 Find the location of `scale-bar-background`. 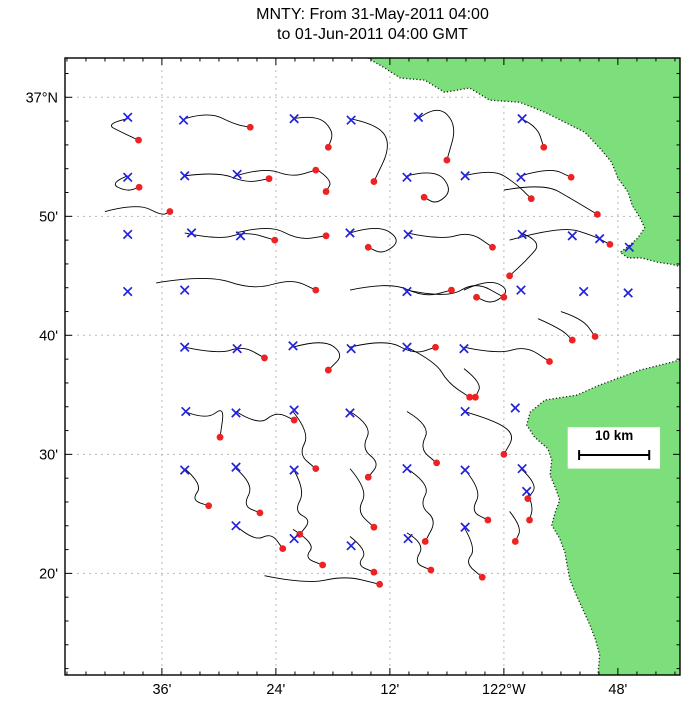

scale-bar-background is located at coordinates (614, 448).